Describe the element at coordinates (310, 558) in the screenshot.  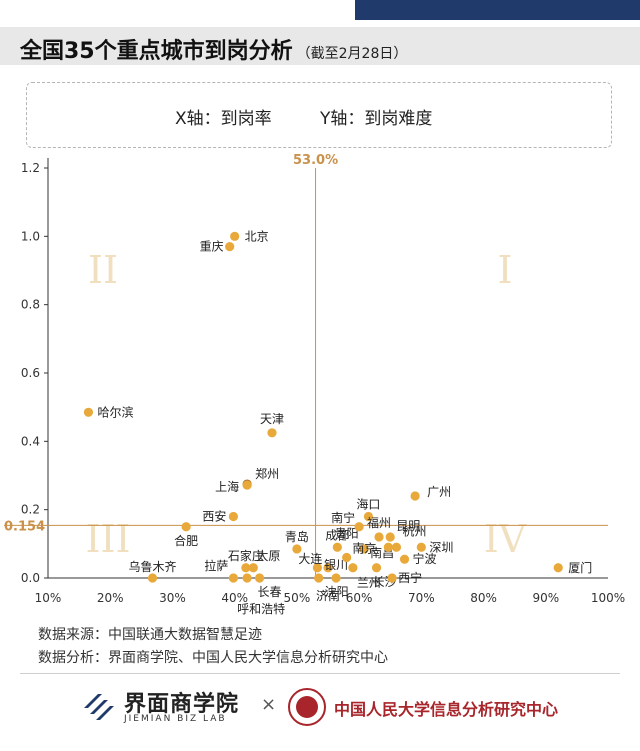
I see `point-label: 大连` at that location.